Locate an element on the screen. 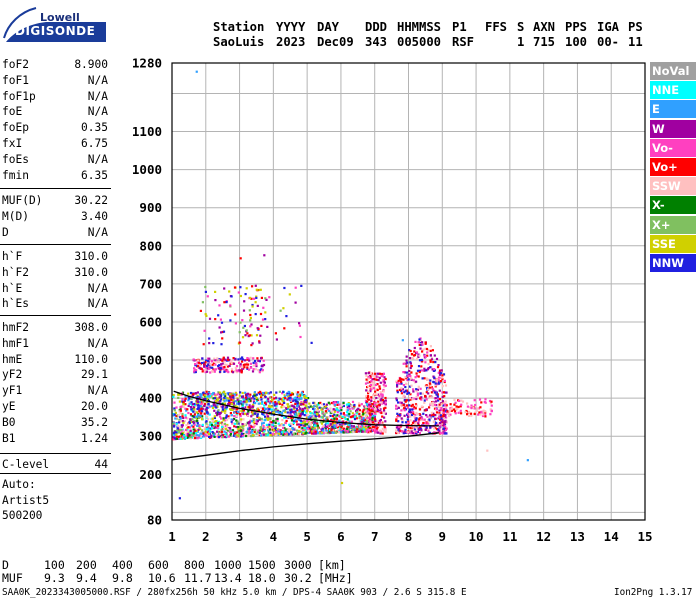  param-value: 8.900 is located at coordinates (91, 64).